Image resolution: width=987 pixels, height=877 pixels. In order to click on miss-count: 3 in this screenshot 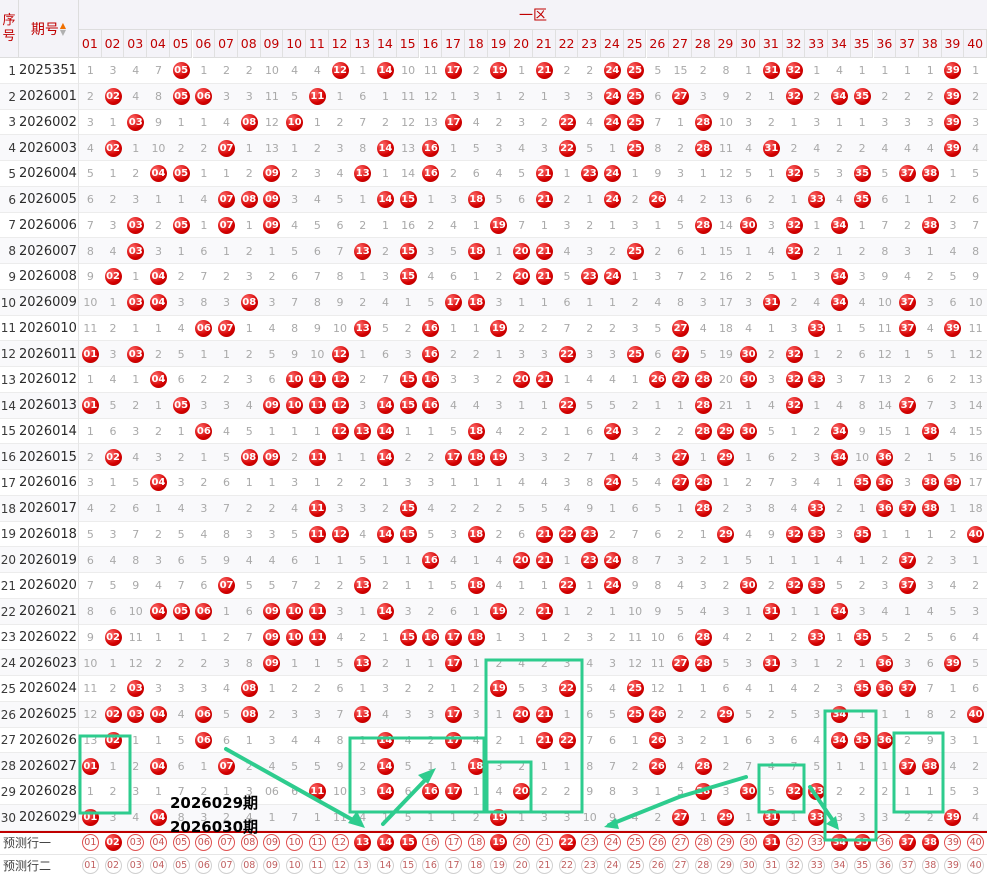, I will do `click(567, 818)`.